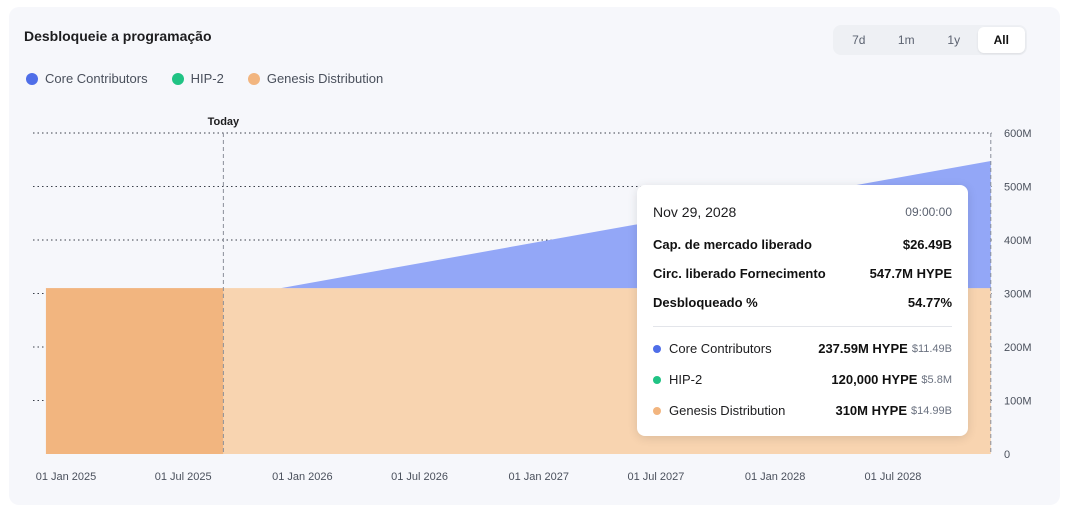 The height and width of the screenshot is (512, 1069). Describe the element at coordinates (657, 379) in the screenshot. I see `tooltip-dot-hip2` at that location.